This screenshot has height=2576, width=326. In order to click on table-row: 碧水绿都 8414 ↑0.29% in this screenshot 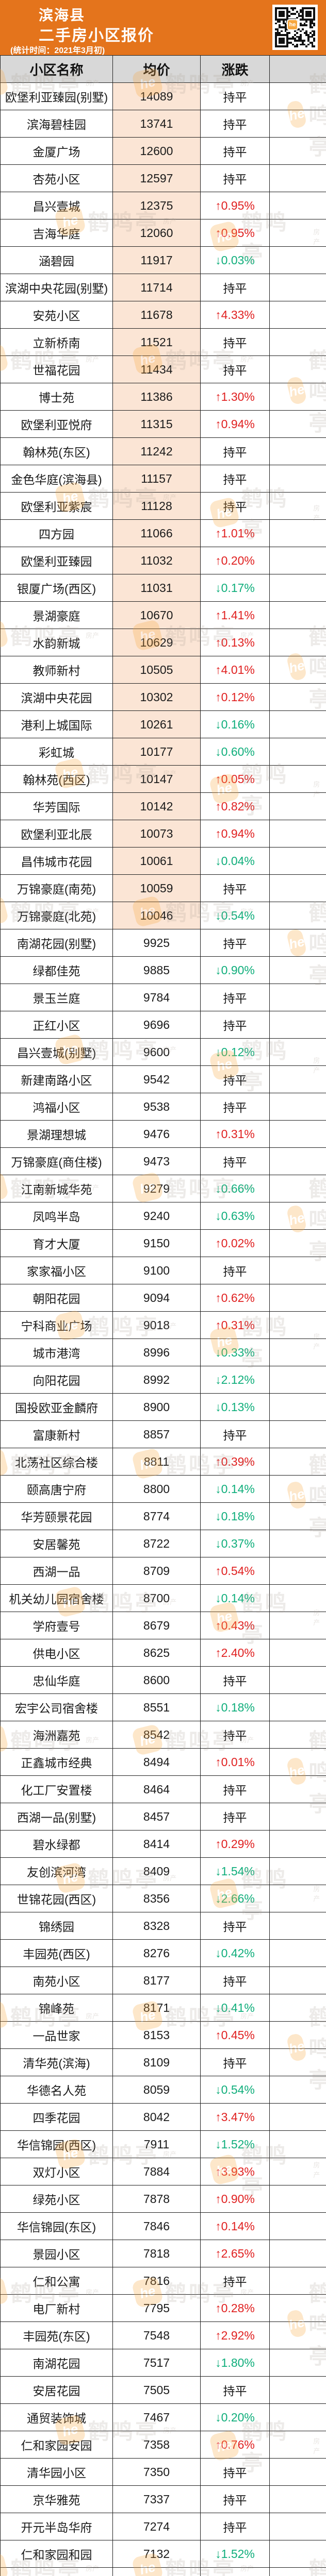, I will do `click(163, 1844)`.